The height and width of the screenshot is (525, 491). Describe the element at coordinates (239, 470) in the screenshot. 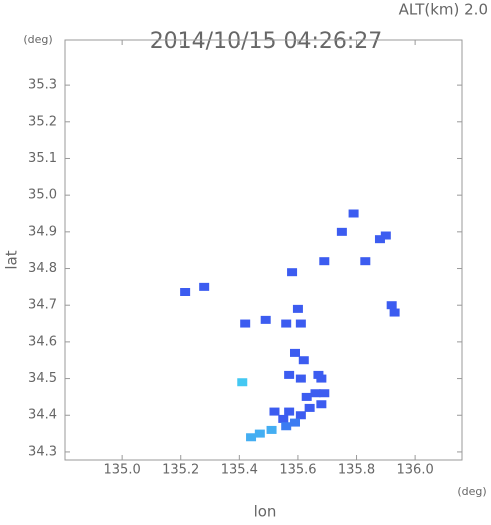

I see `x-tick-label: 135.4` at that location.